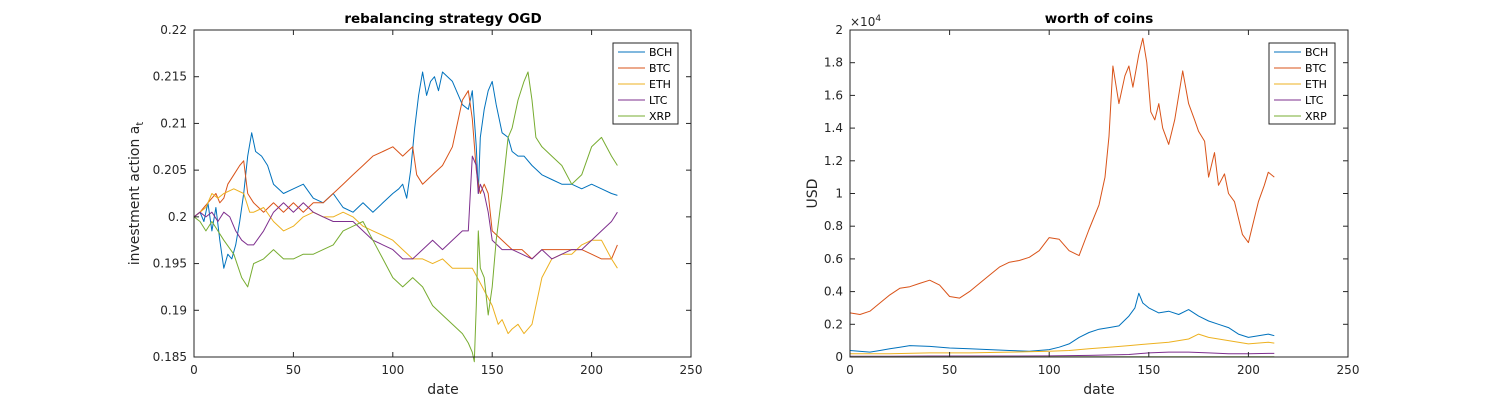  What do you see at coordinates (833, 259) in the screenshot?
I see `y-tick-label: 0.6` at bounding box center [833, 259].